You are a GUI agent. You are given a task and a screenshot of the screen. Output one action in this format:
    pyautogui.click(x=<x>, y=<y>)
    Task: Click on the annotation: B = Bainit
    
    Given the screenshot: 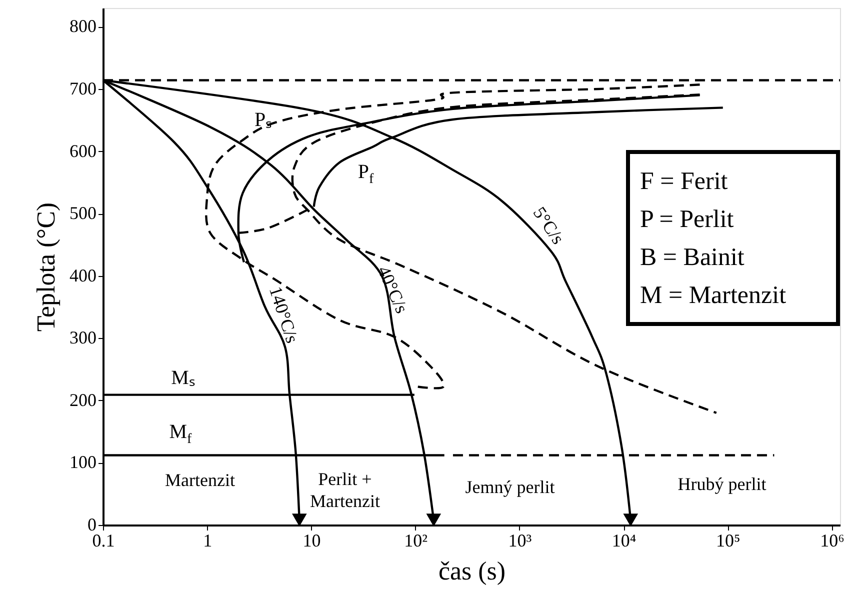 What is the action you would take?
    pyautogui.click(x=692, y=257)
    